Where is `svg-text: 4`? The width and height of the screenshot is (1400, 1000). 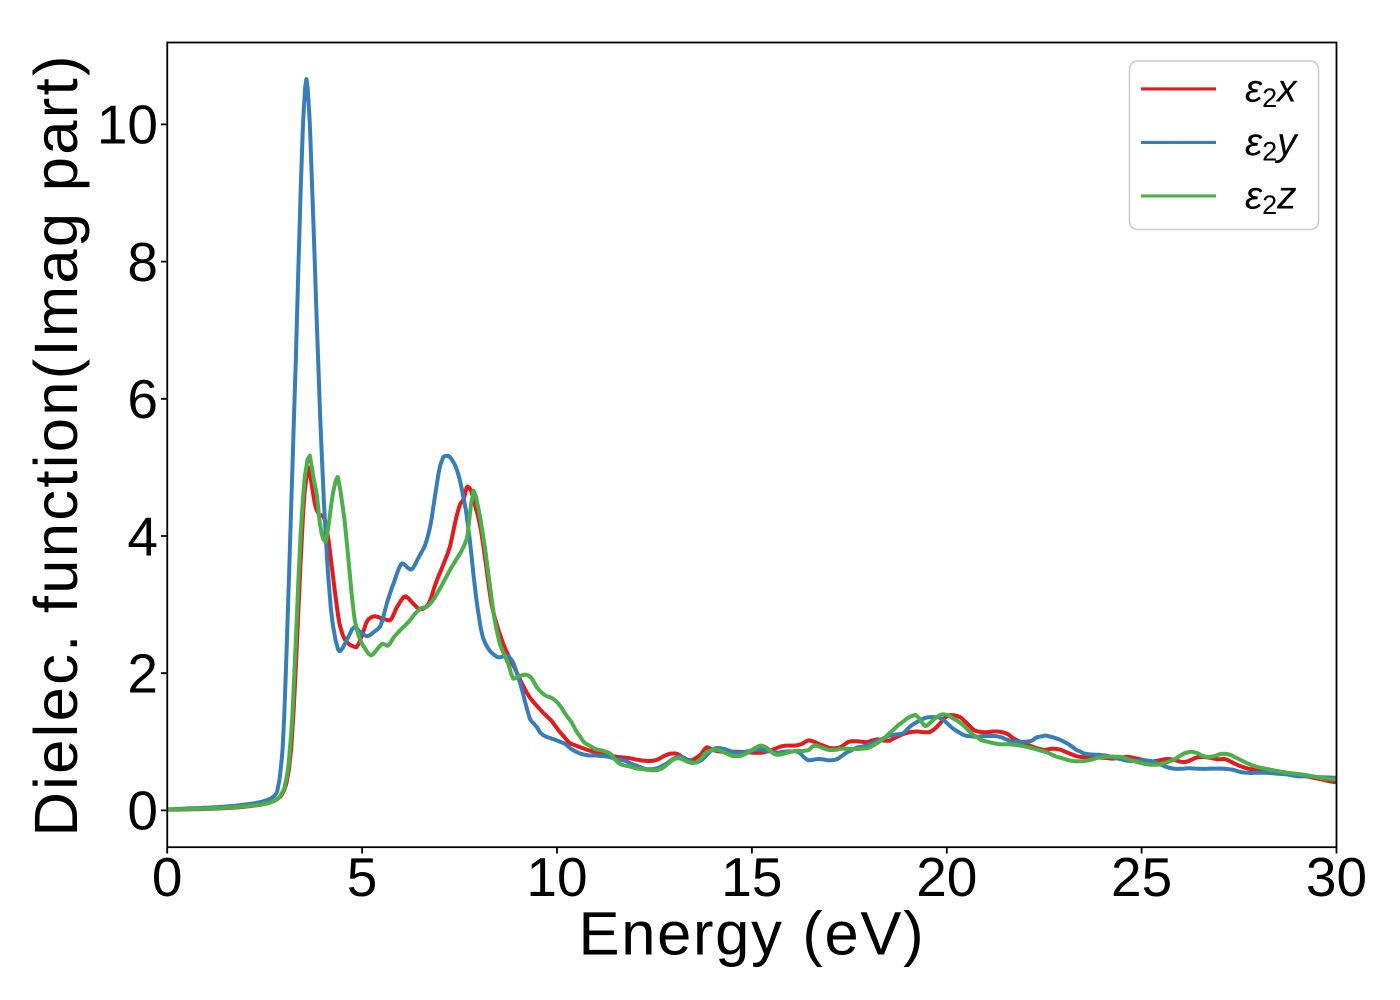 svg-text: 4 is located at coordinates (142, 536).